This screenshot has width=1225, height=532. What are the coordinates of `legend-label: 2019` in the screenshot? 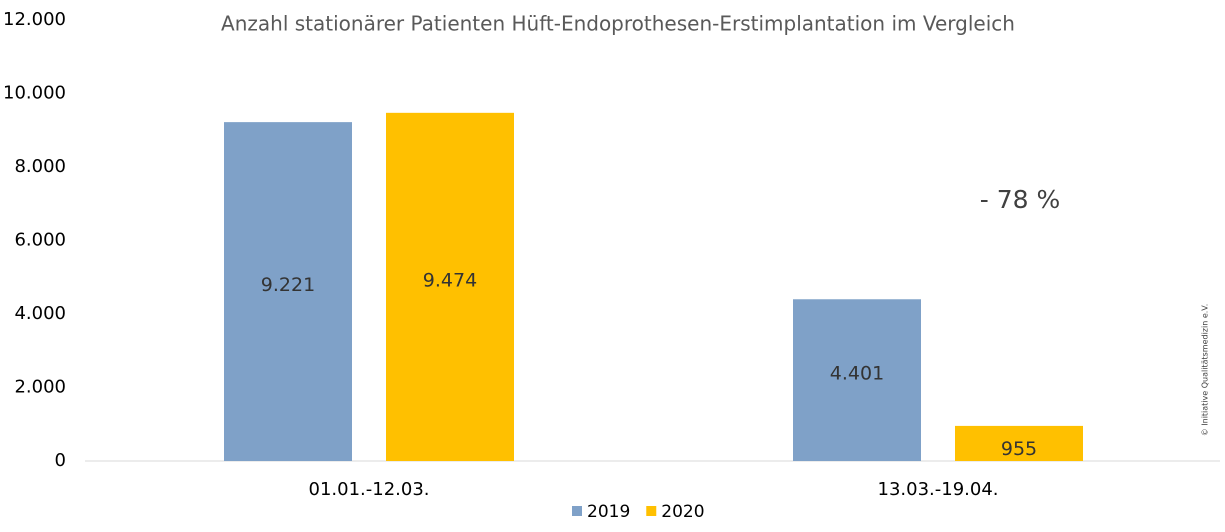 It's located at (608, 512).